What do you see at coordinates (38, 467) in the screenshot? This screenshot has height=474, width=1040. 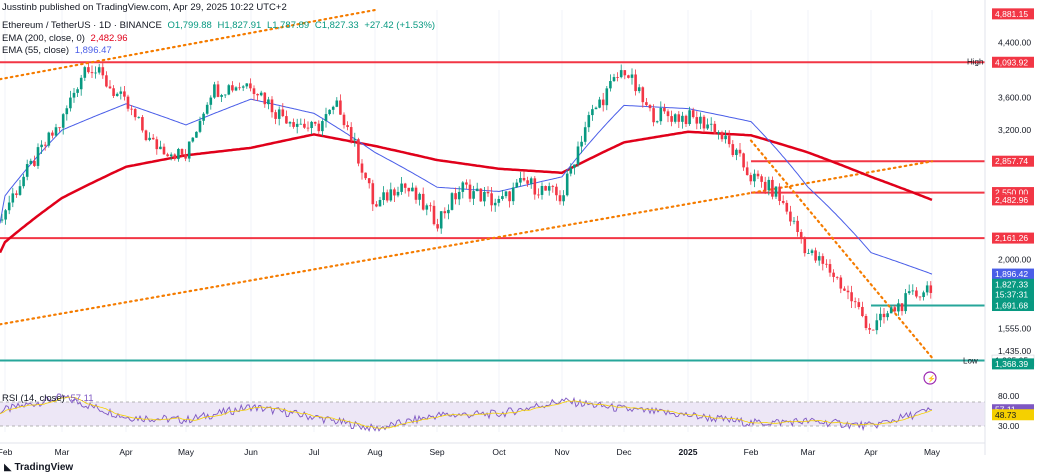 I see `tradingview-logo: ◣ TradingView` at bounding box center [38, 467].